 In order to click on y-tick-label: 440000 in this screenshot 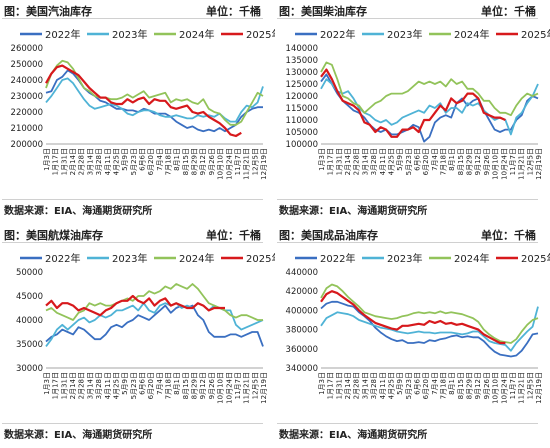, I will do `click(302, 273)`.